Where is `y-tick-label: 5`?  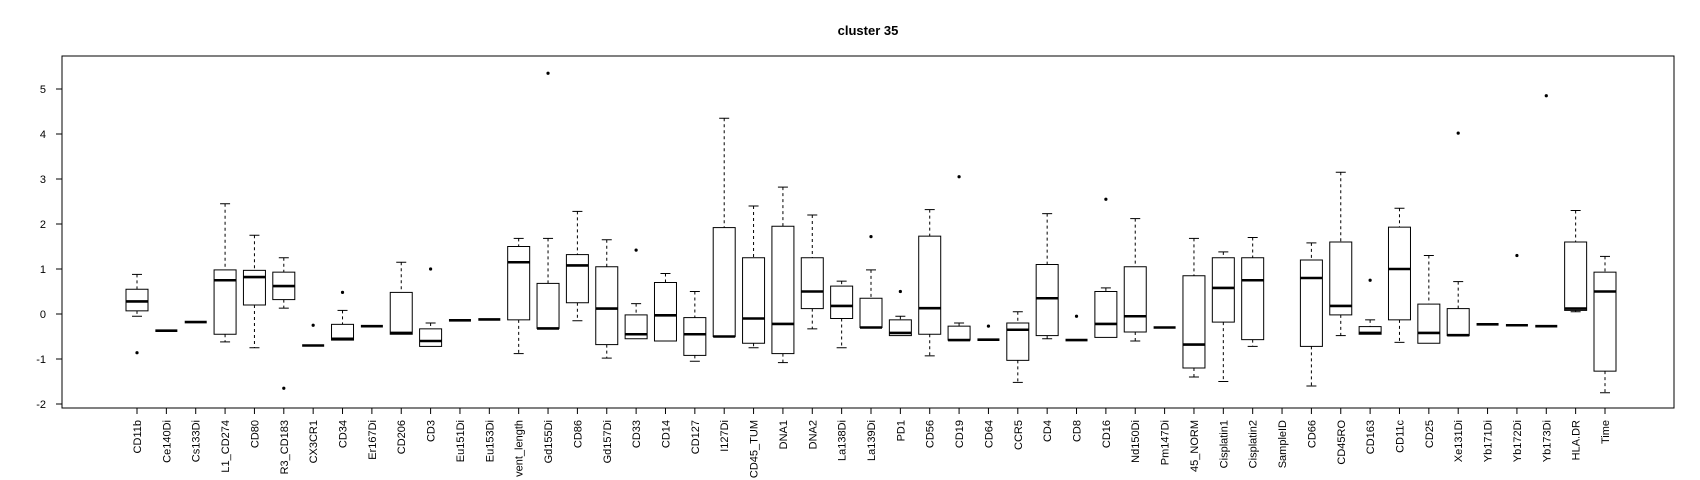
y-tick-label: 5 is located at coordinates (43, 90).